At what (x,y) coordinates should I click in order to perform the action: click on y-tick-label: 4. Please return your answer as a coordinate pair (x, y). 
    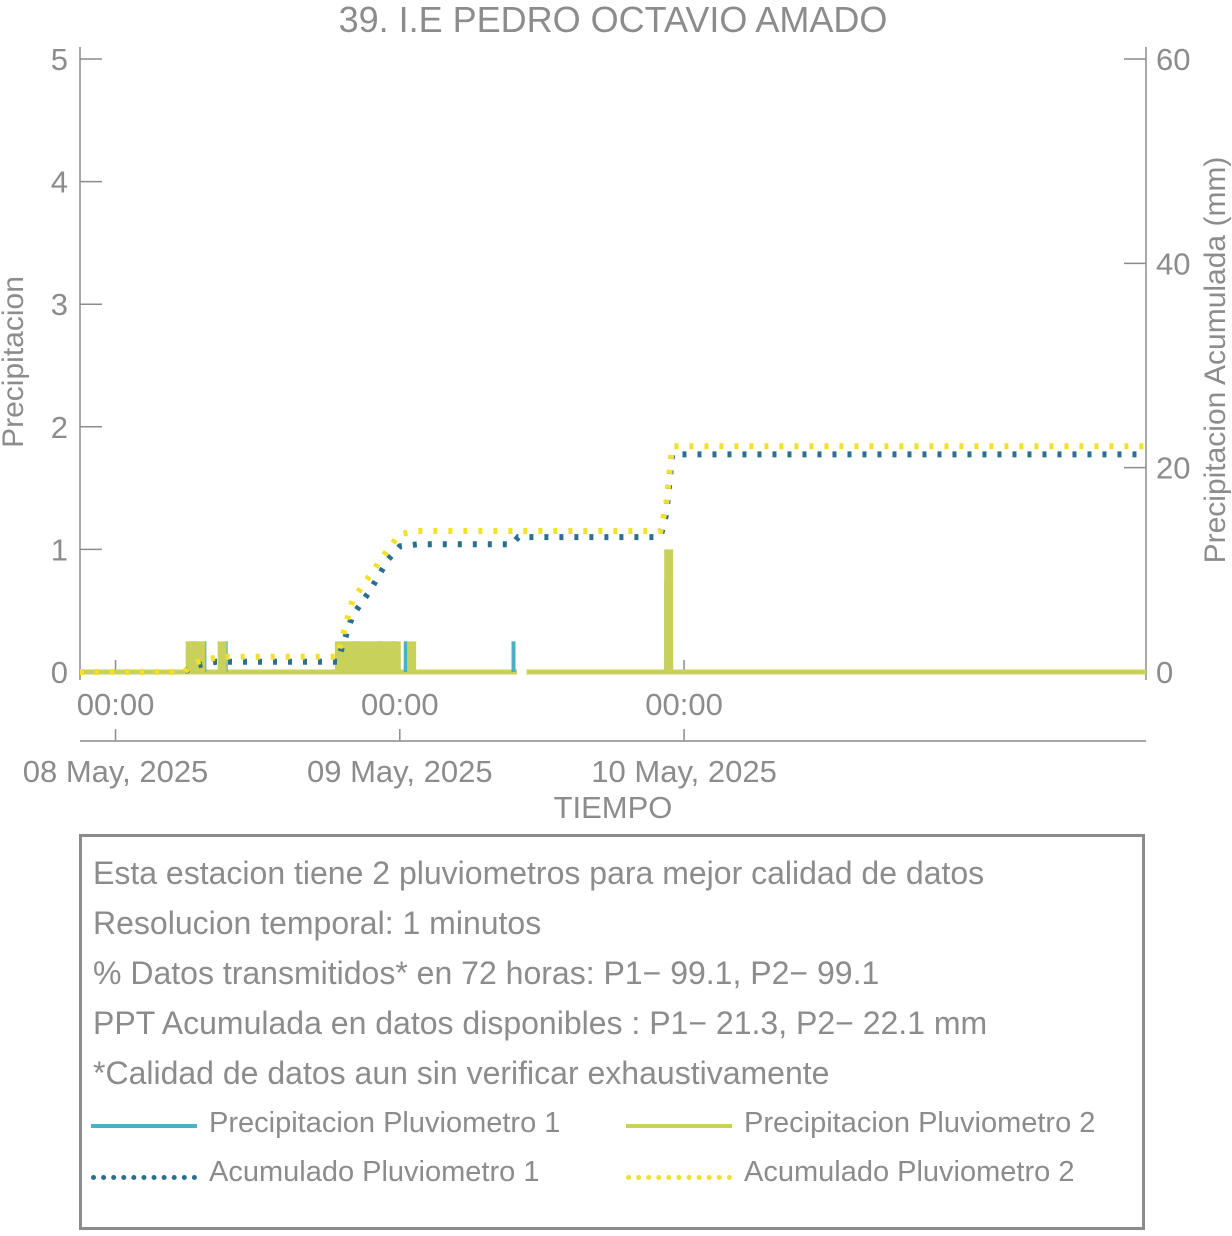
    Looking at the image, I should click on (59, 182).